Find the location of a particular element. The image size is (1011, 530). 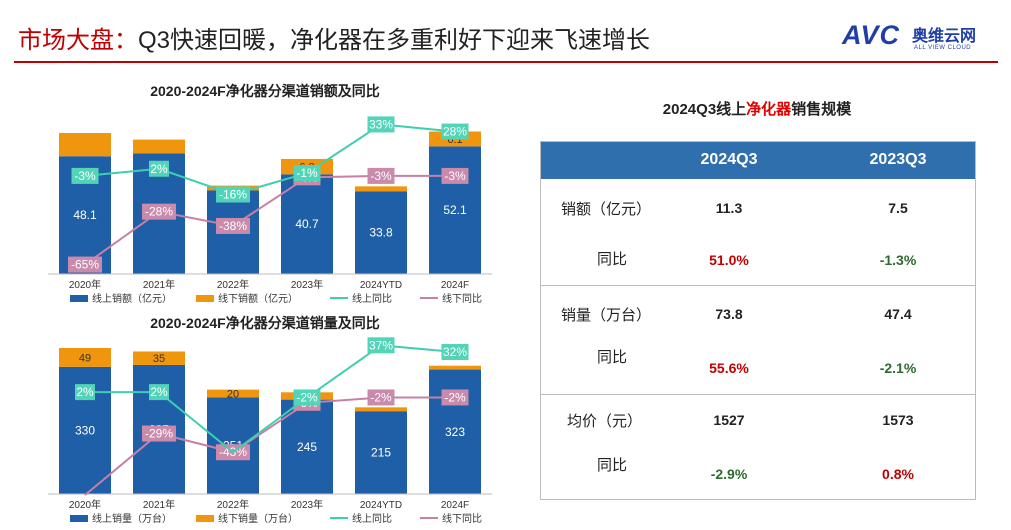

chart-title: 2020-2024F净化器分渠道销量及同比 is located at coordinates (265, 323).